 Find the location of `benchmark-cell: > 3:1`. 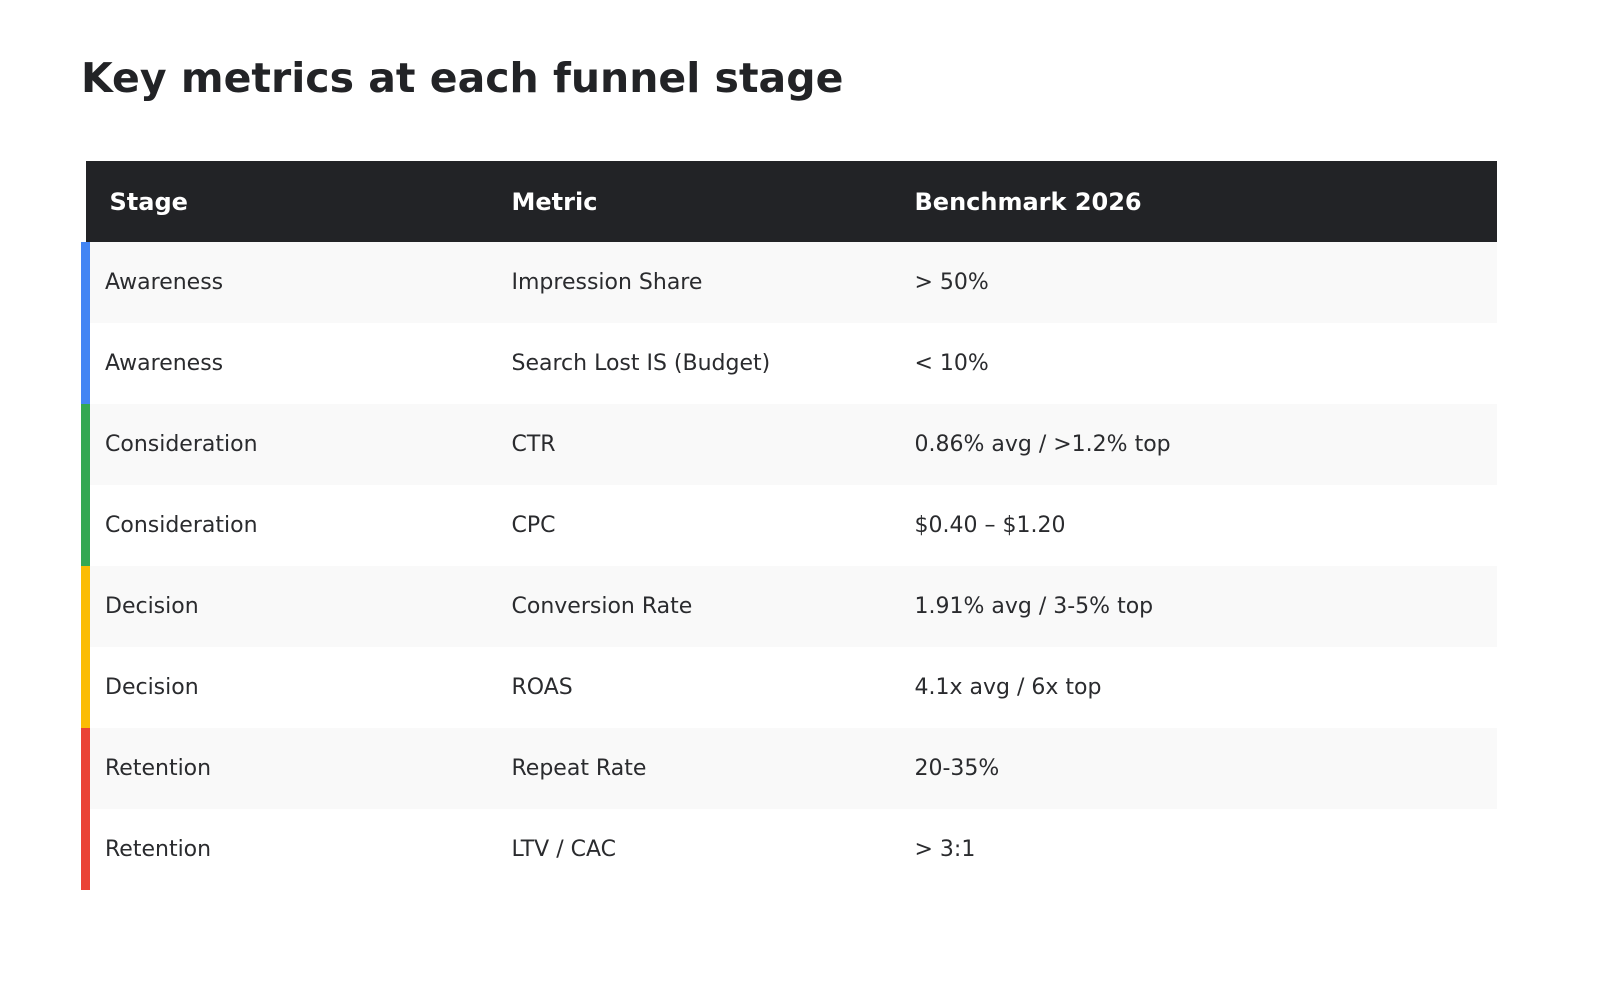

benchmark-cell: > 3:1 is located at coordinates (945, 849).